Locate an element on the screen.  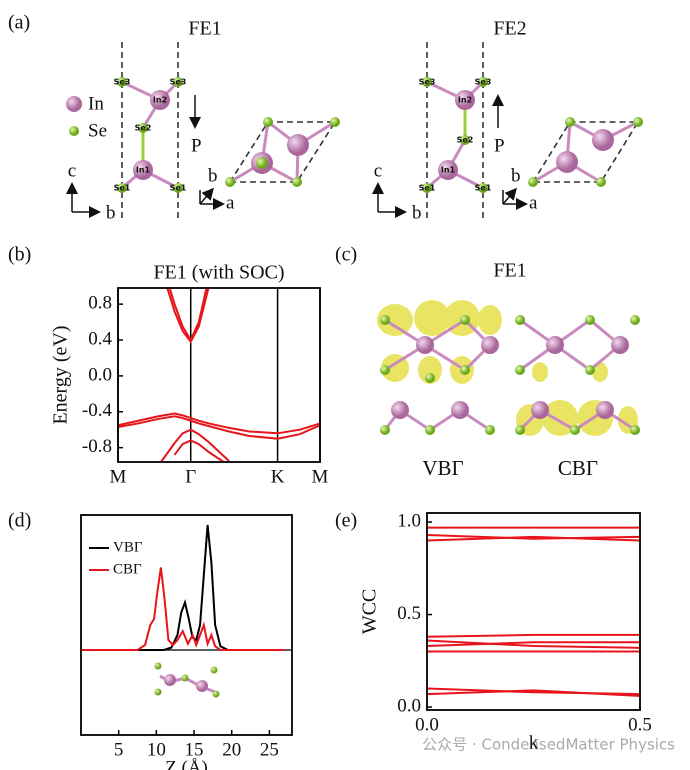
y-tick-label: 1.0 is located at coordinates (409, 520).